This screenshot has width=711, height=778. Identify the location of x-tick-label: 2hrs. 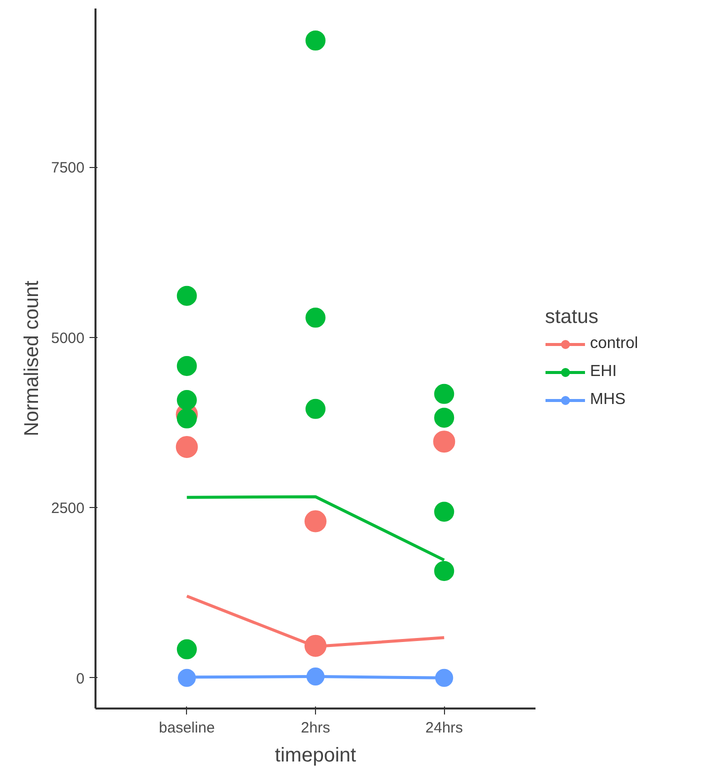
(315, 728).